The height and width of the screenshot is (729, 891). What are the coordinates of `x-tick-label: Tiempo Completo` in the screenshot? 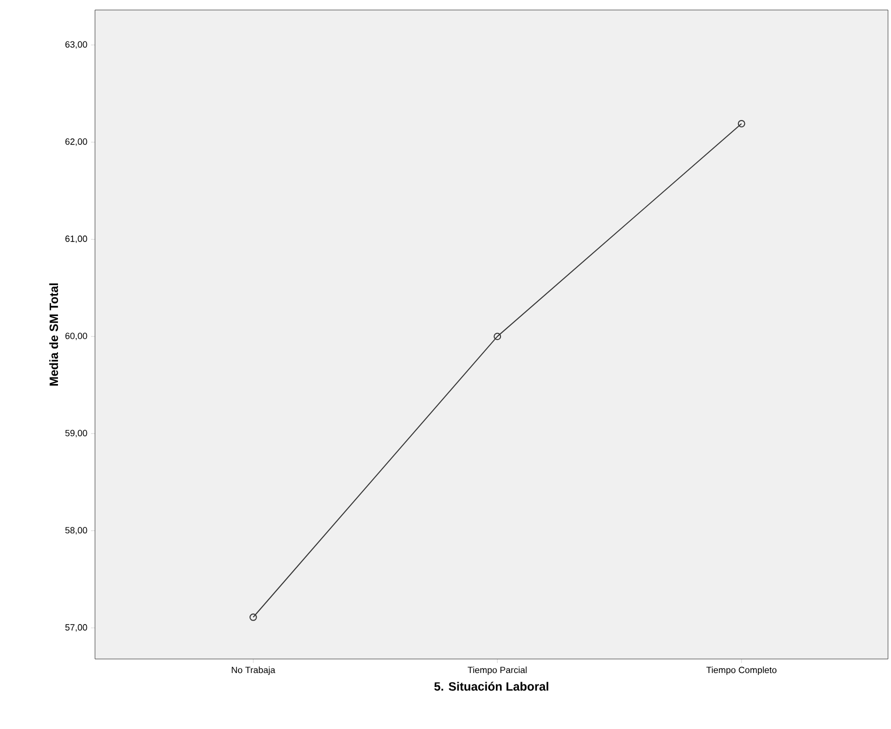 It's located at (741, 670).